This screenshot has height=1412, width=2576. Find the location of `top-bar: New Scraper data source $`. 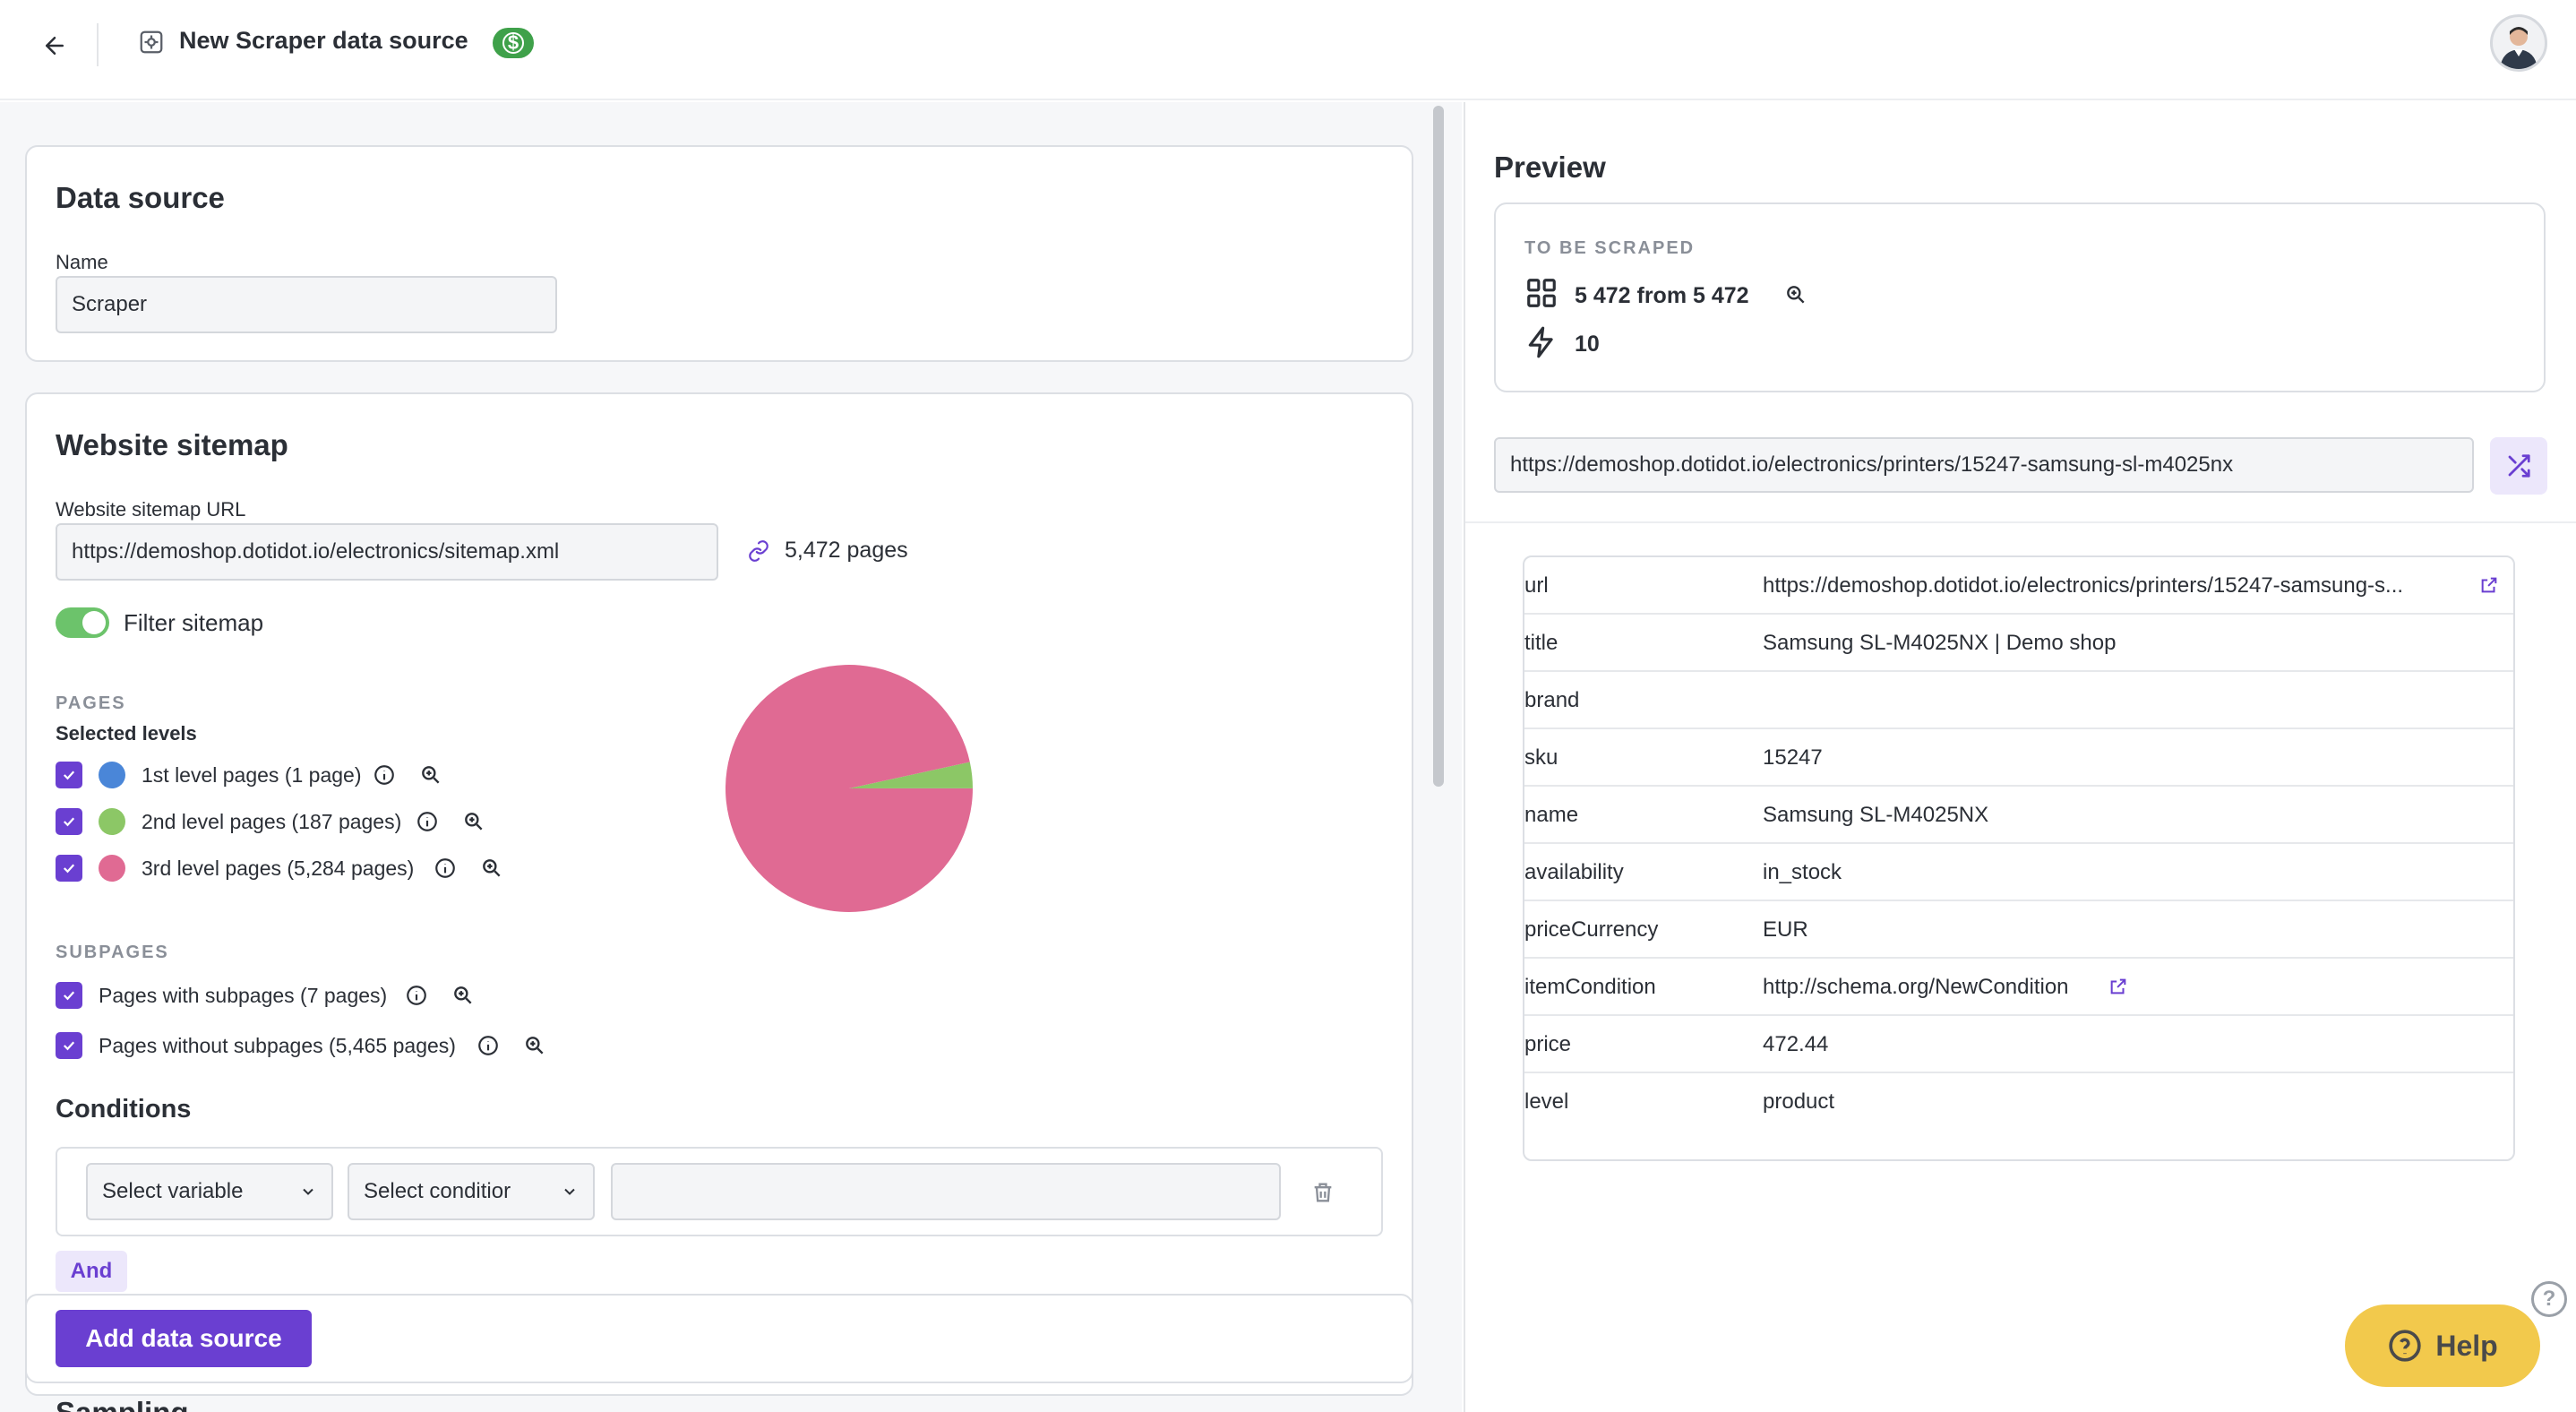

top-bar: New Scraper data source $ is located at coordinates (1288, 50).